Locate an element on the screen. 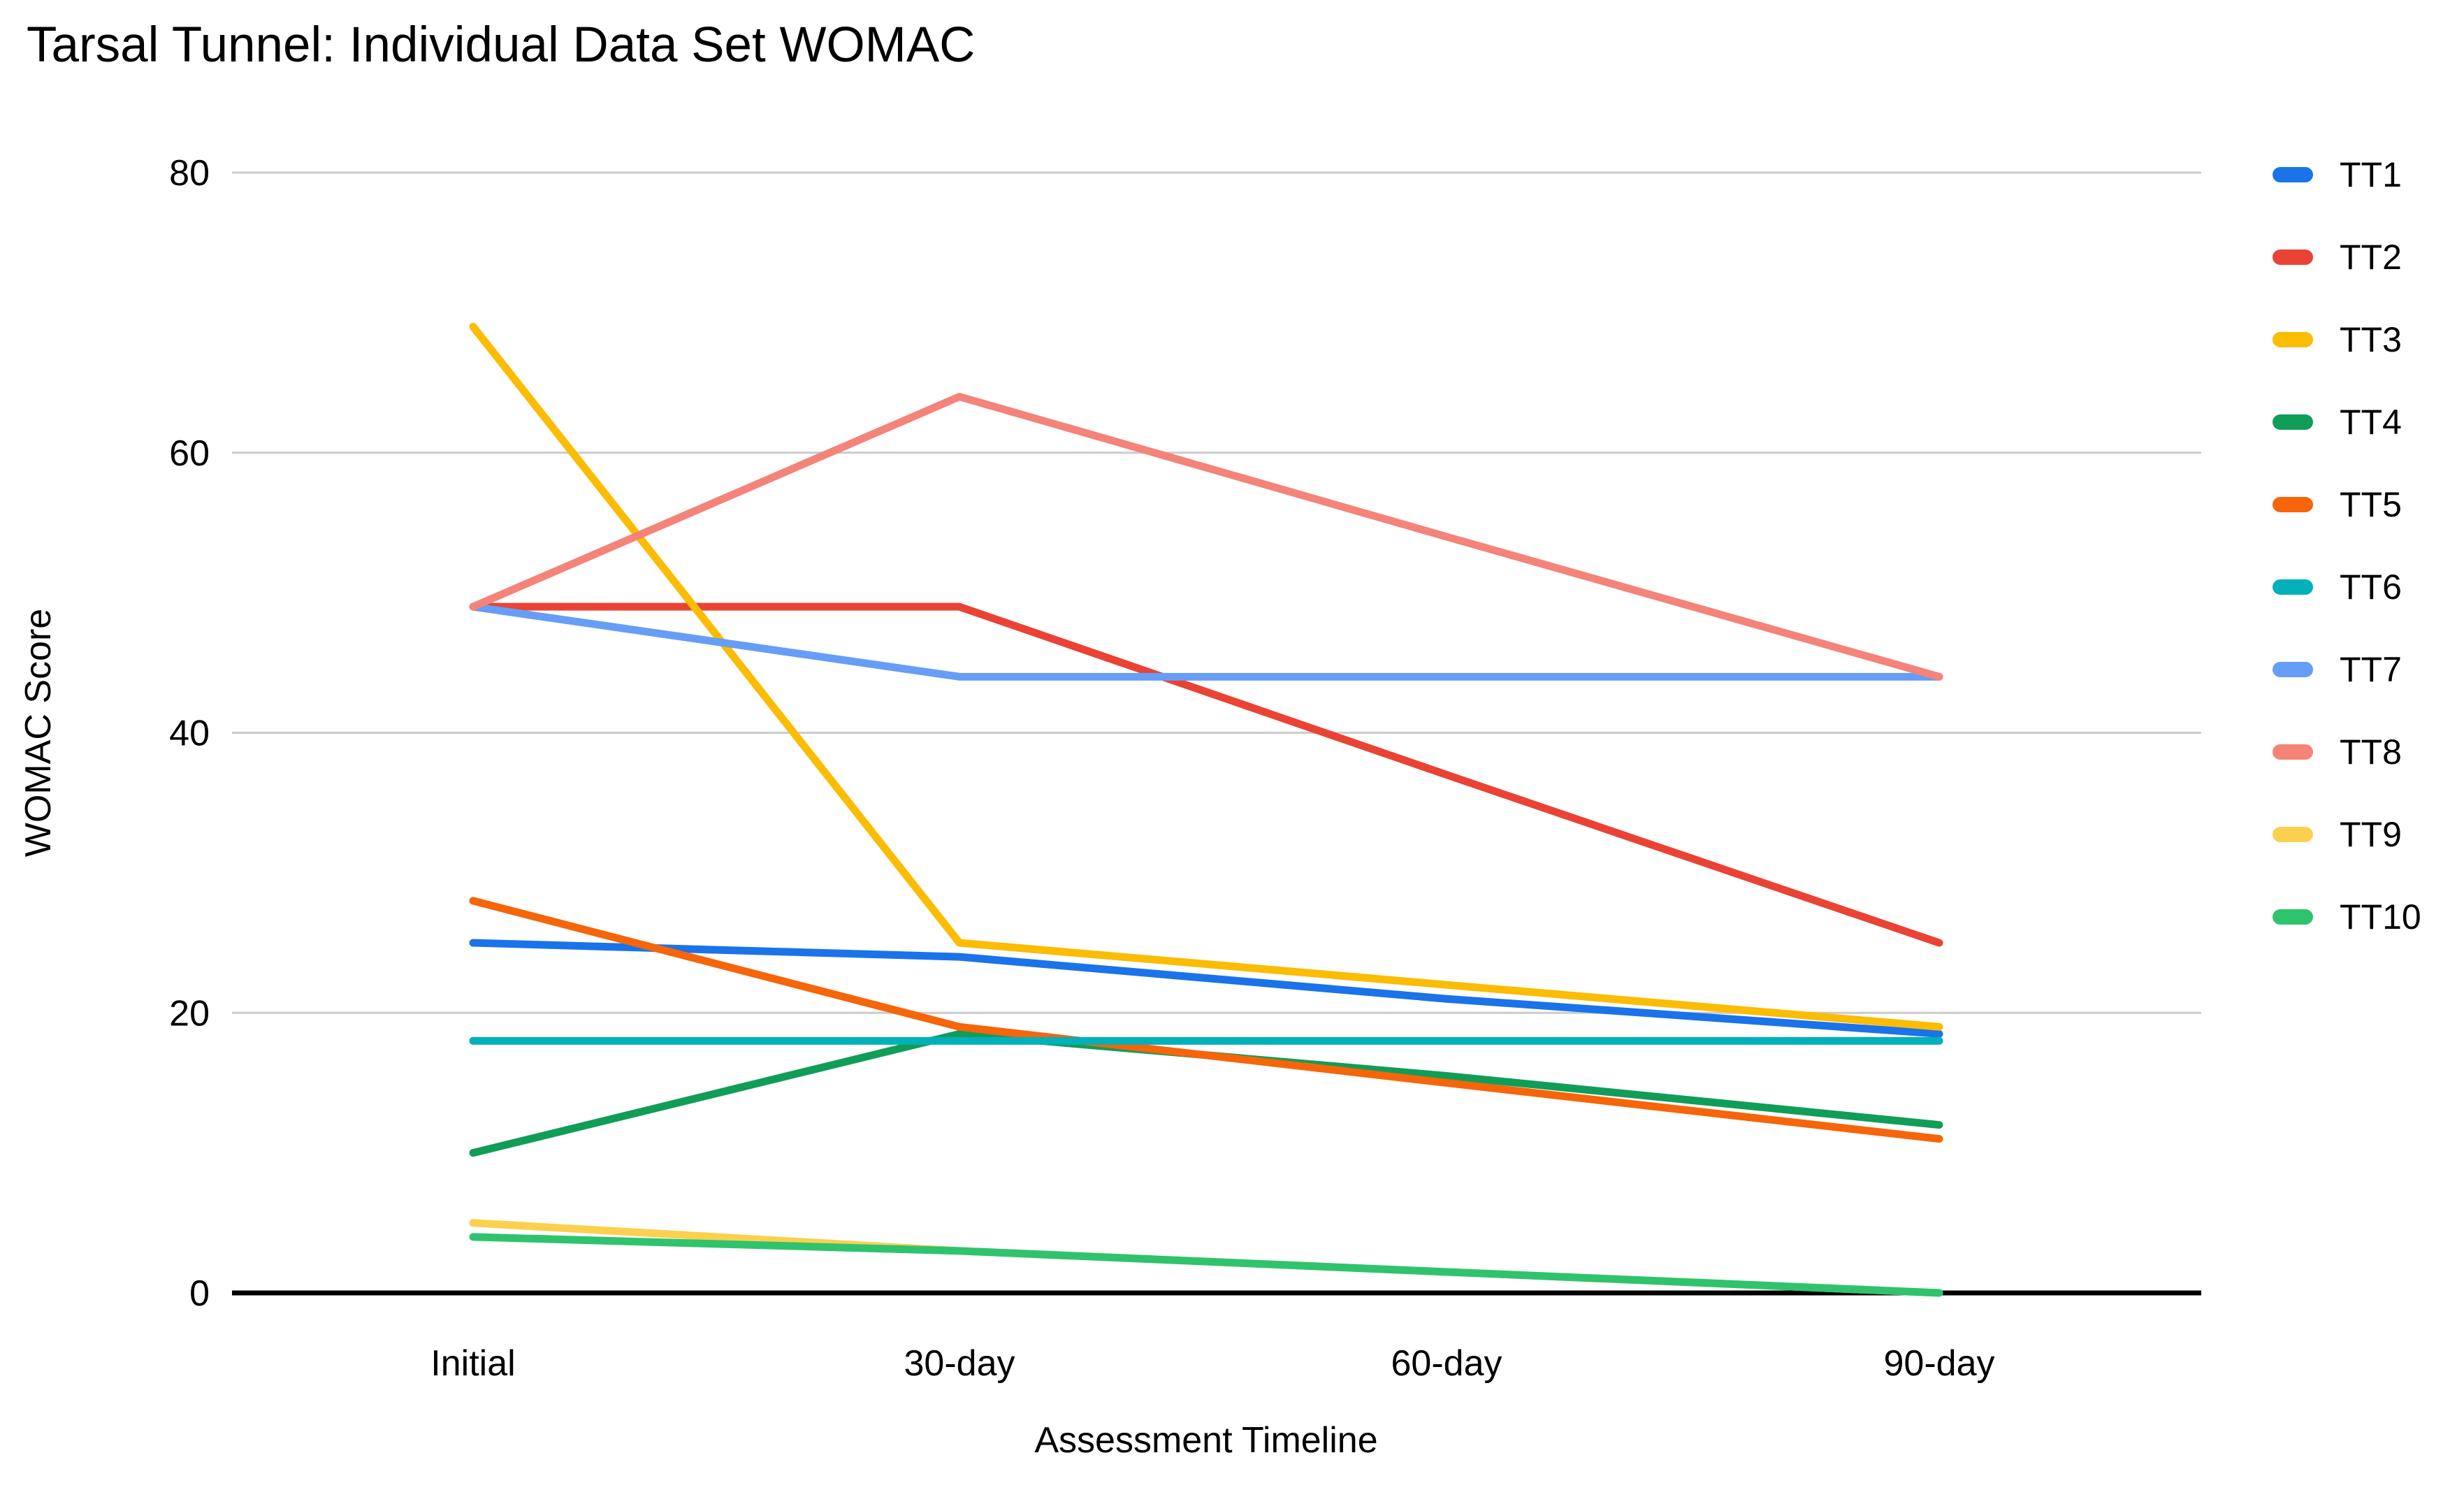  y-tick-label-40: 40 is located at coordinates (189, 734).